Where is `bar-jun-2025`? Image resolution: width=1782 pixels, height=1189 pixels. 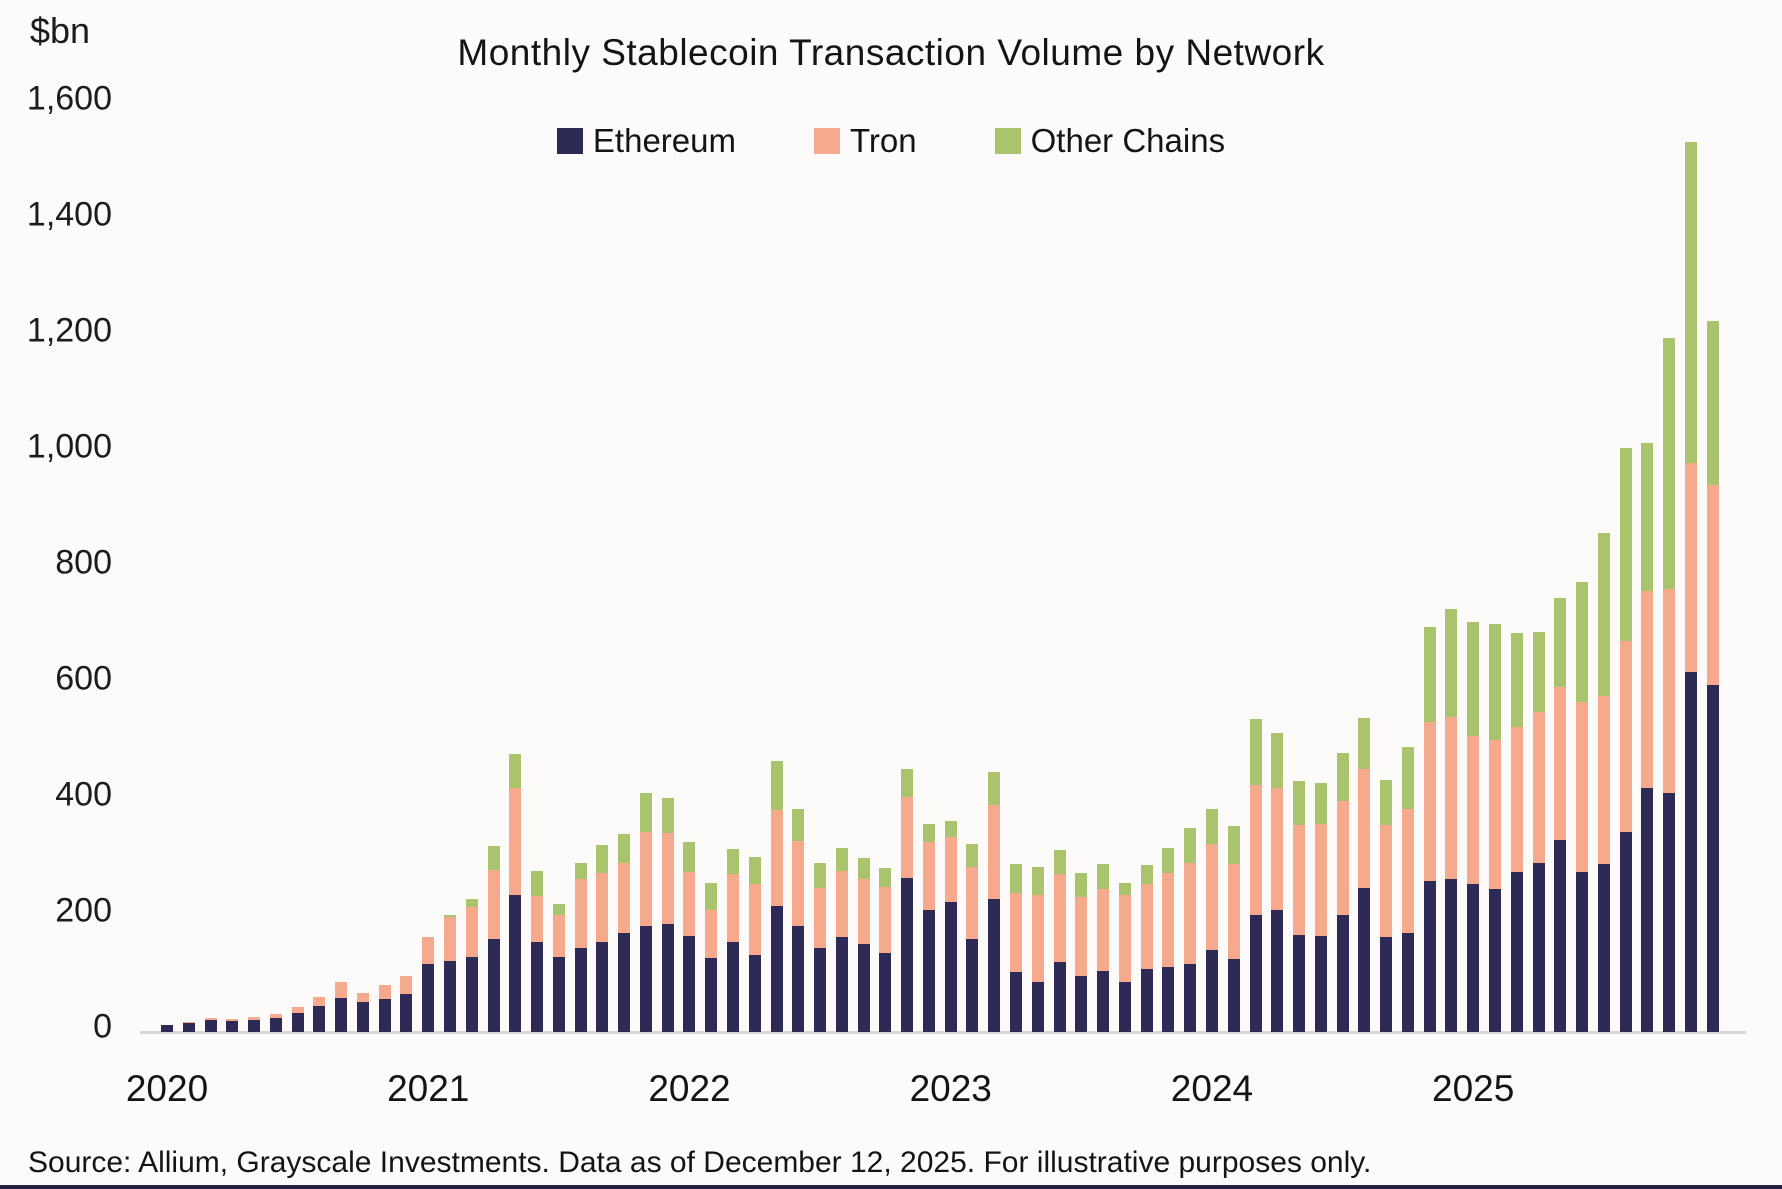
bar-jun-2025 is located at coordinates (1582, 806).